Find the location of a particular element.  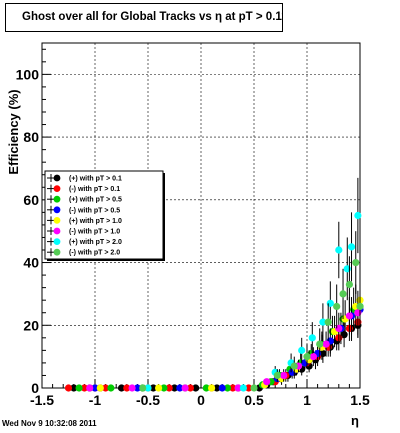

y-axis-title: Efficiency (%) is located at coordinates (13, 131).